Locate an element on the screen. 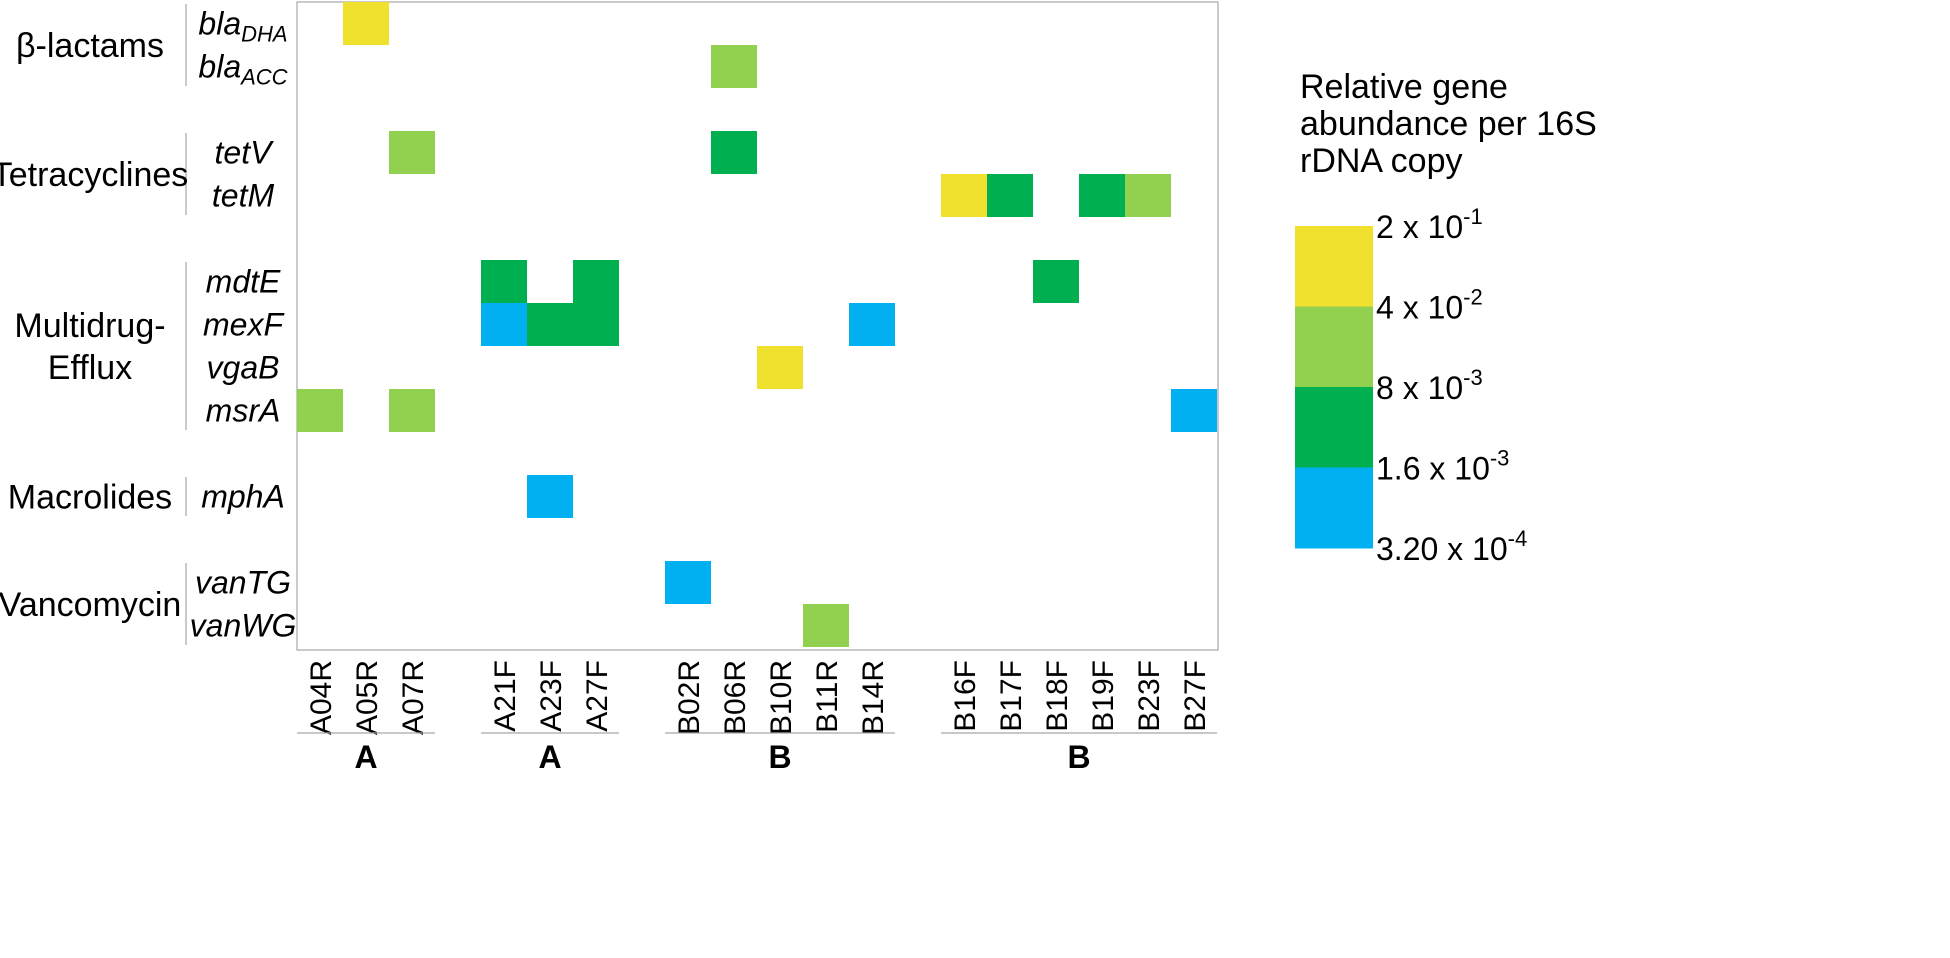 The width and height of the screenshot is (1950, 958). heatmap-cell-msrA-B27F is located at coordinates (1194, 410).